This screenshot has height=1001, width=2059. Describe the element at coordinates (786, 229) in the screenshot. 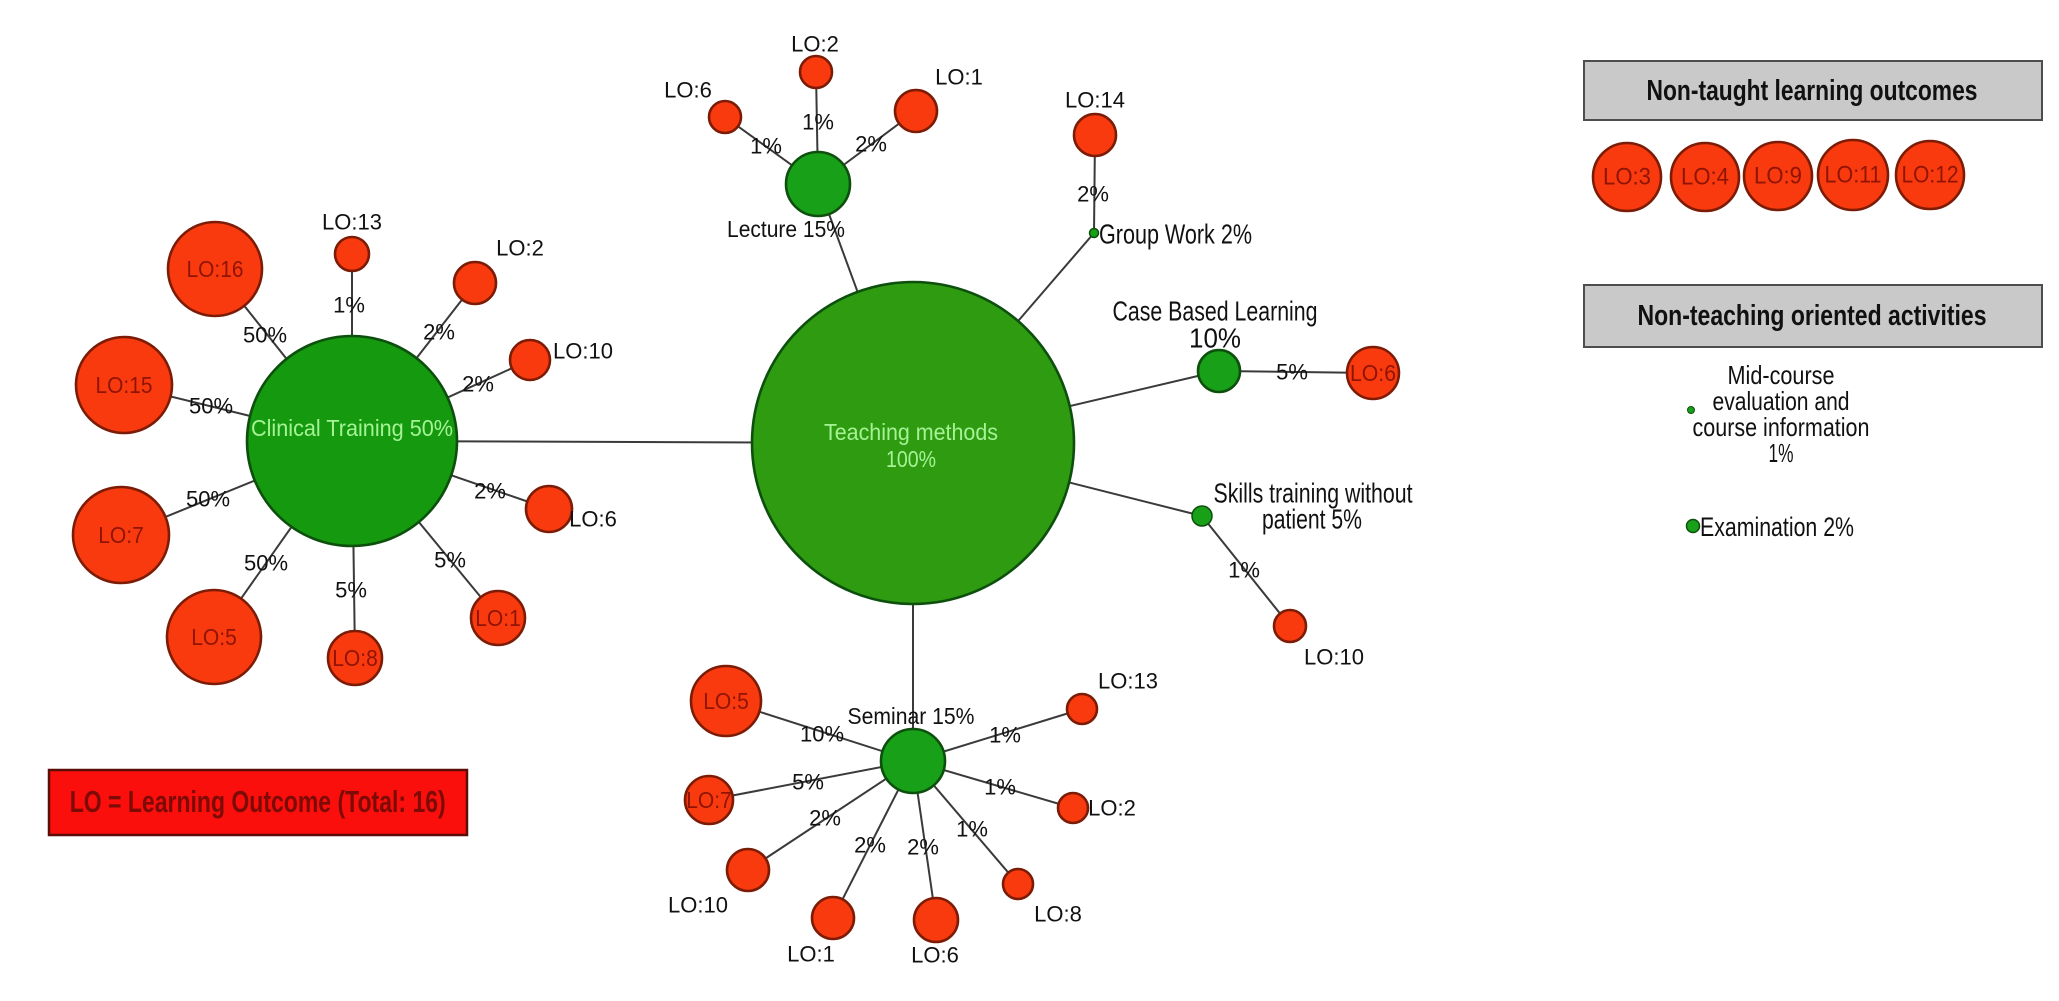

I see `svg-text: Lecture 15%` at that location.